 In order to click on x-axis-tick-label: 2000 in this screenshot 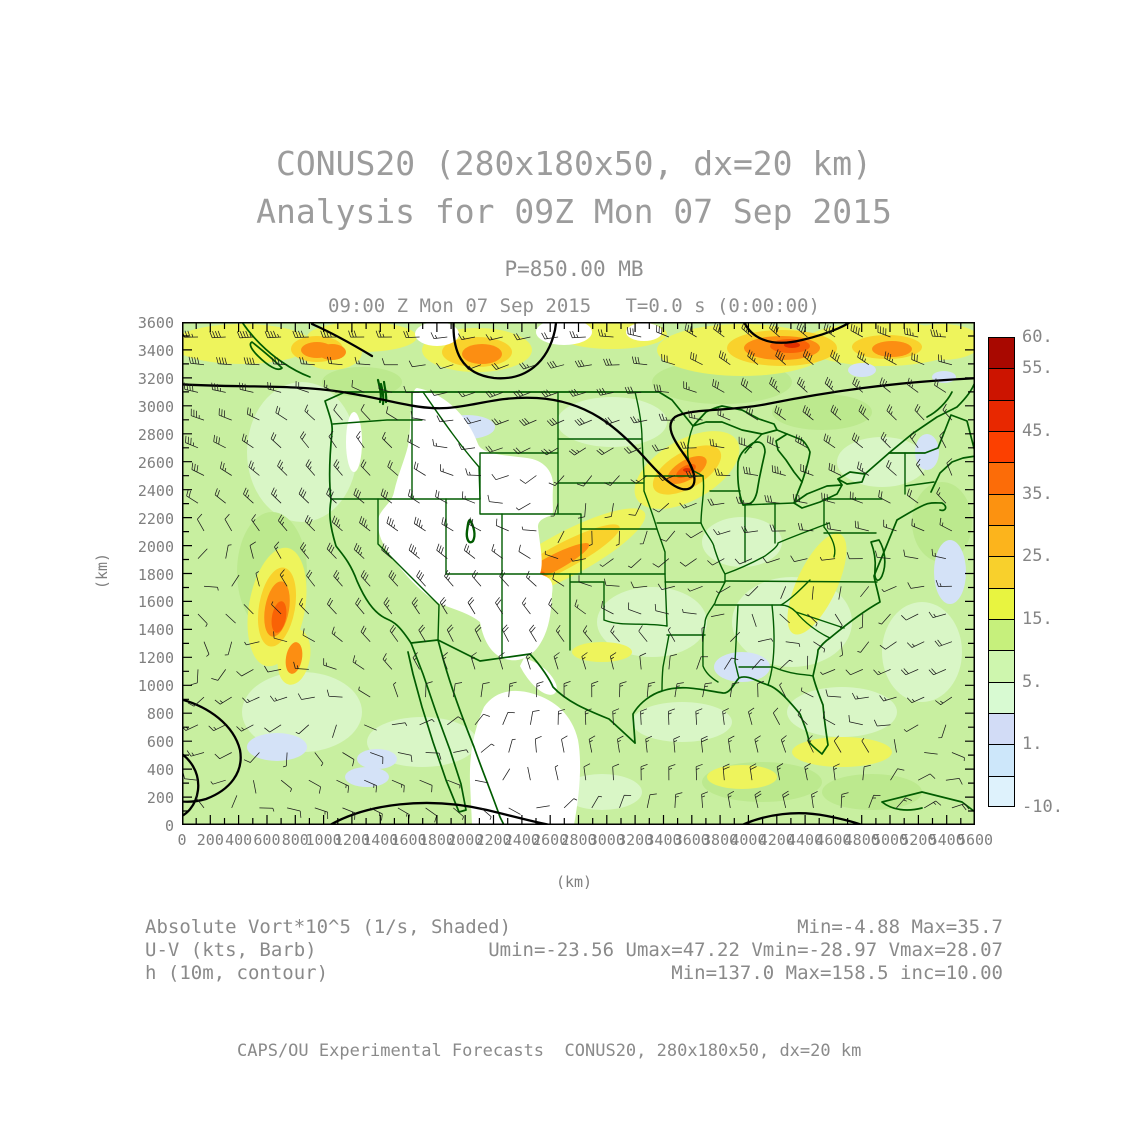, I will do `click(465, 840)`.